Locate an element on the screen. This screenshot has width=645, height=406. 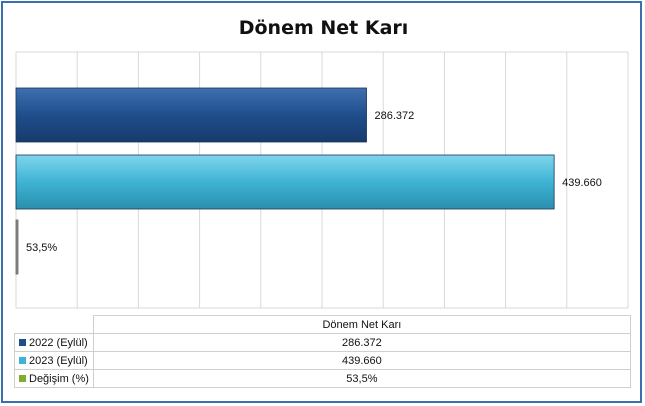
series-name: 2022 (Eylül) is located at coordinates (58, 342).